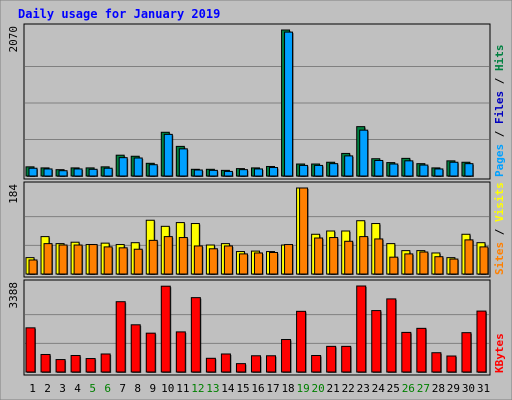  Describe the element at coordinates (152, 388) in the screenshot. I see `x-tick-label: 9` at that location.